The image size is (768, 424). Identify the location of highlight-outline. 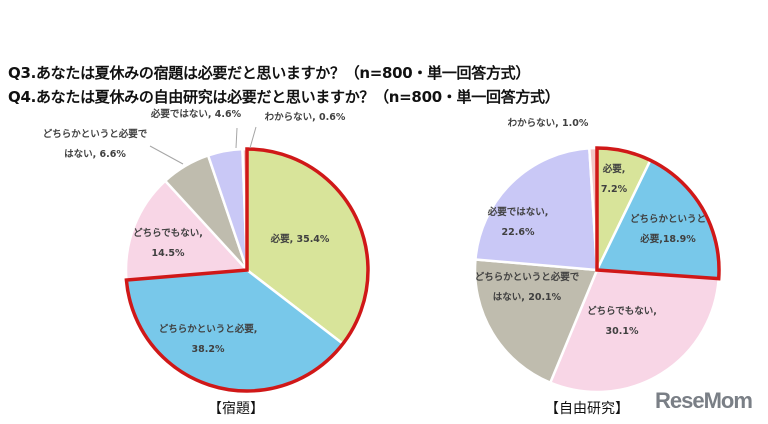
(658, 213).